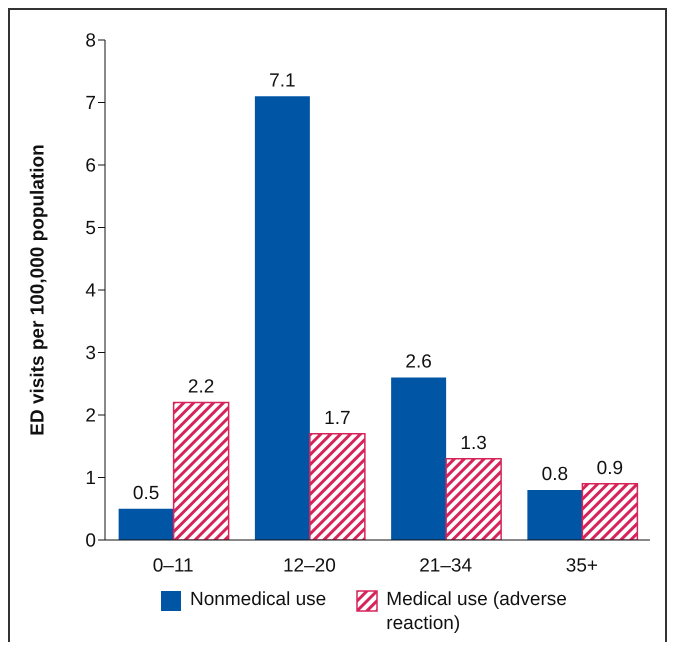 The width and height of the screenshot is (675, 650). Describe the element at coordinates (473, 443) in the screenshot. I see `data-label: 1.3` at that location.